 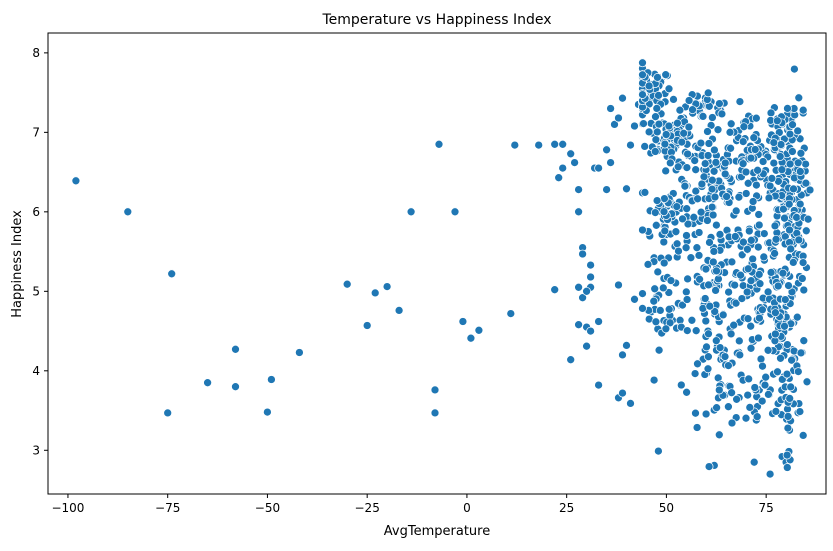 What do you see at coordinates (36, 450) in the screenshot?
I see `y-tick-label: 3` at bounding box center [36, 450].